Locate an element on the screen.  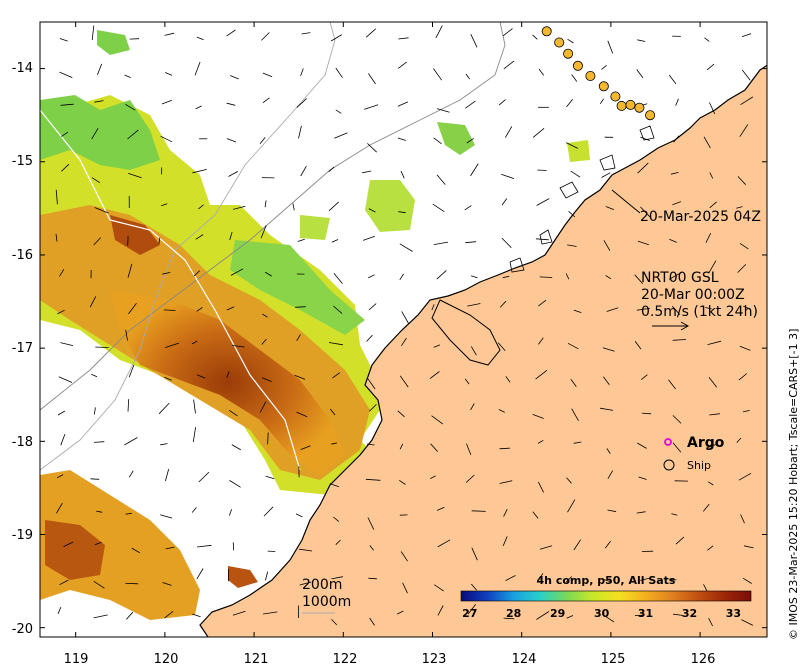
colorbar-tick-label: 27 is located at coordinates (469, 613).